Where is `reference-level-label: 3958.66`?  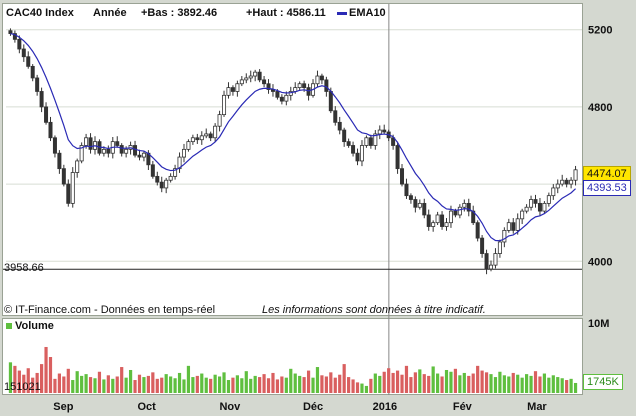 reference-level-label: 3958.66 is located at coordinates (24, 268).